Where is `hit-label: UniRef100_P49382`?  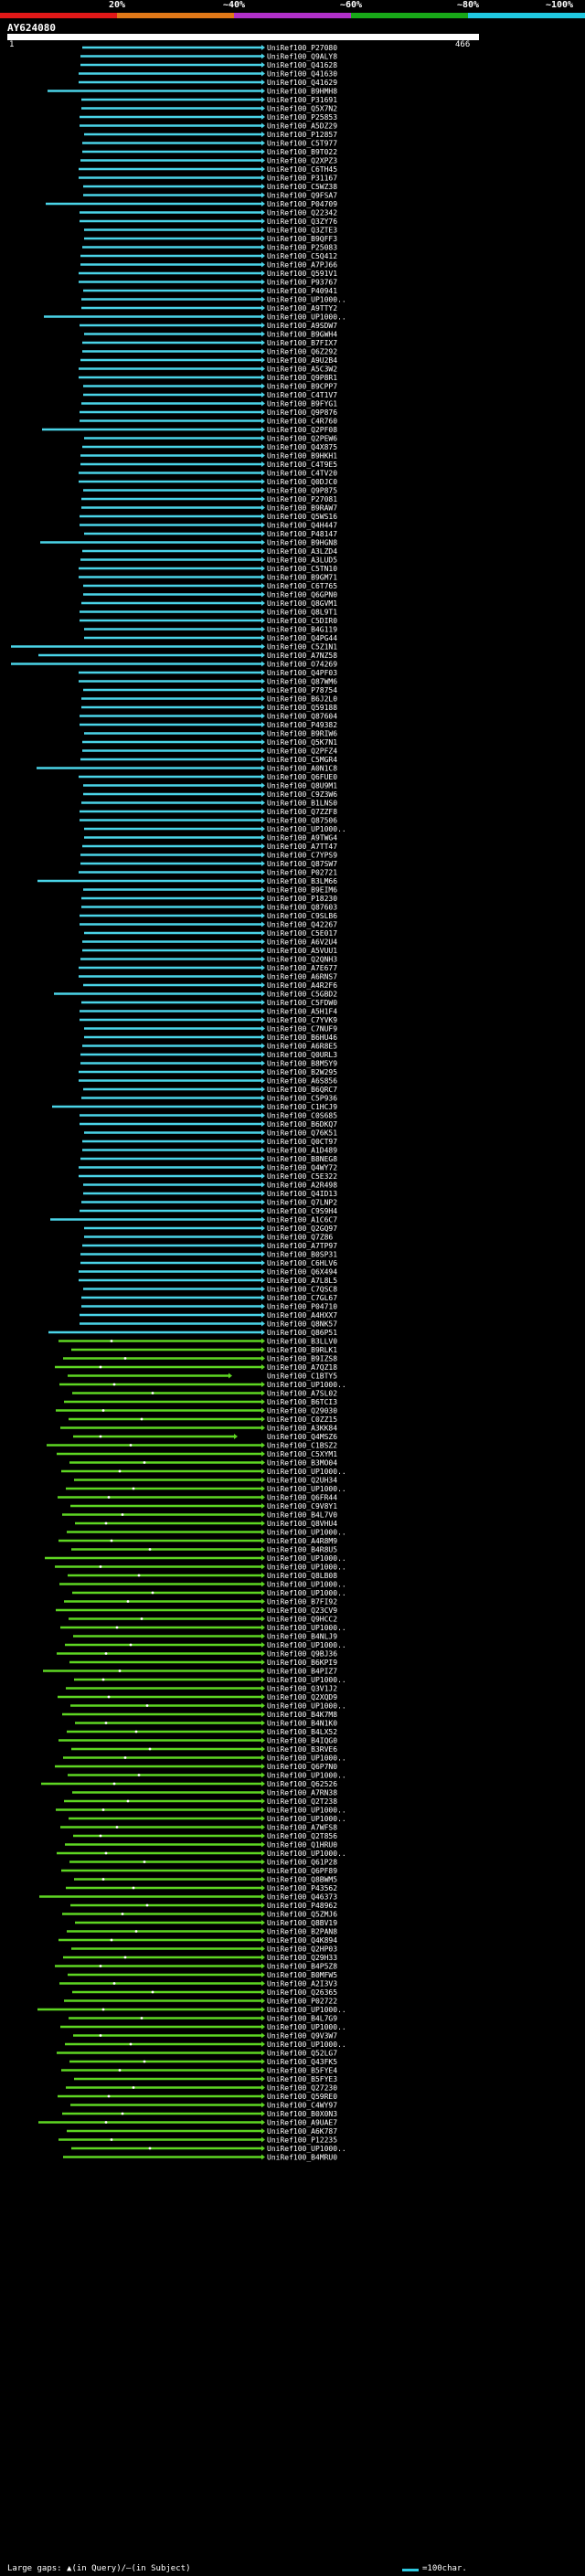 hit-label: UniRef100_P49382 is located at coordinates (302, 725).